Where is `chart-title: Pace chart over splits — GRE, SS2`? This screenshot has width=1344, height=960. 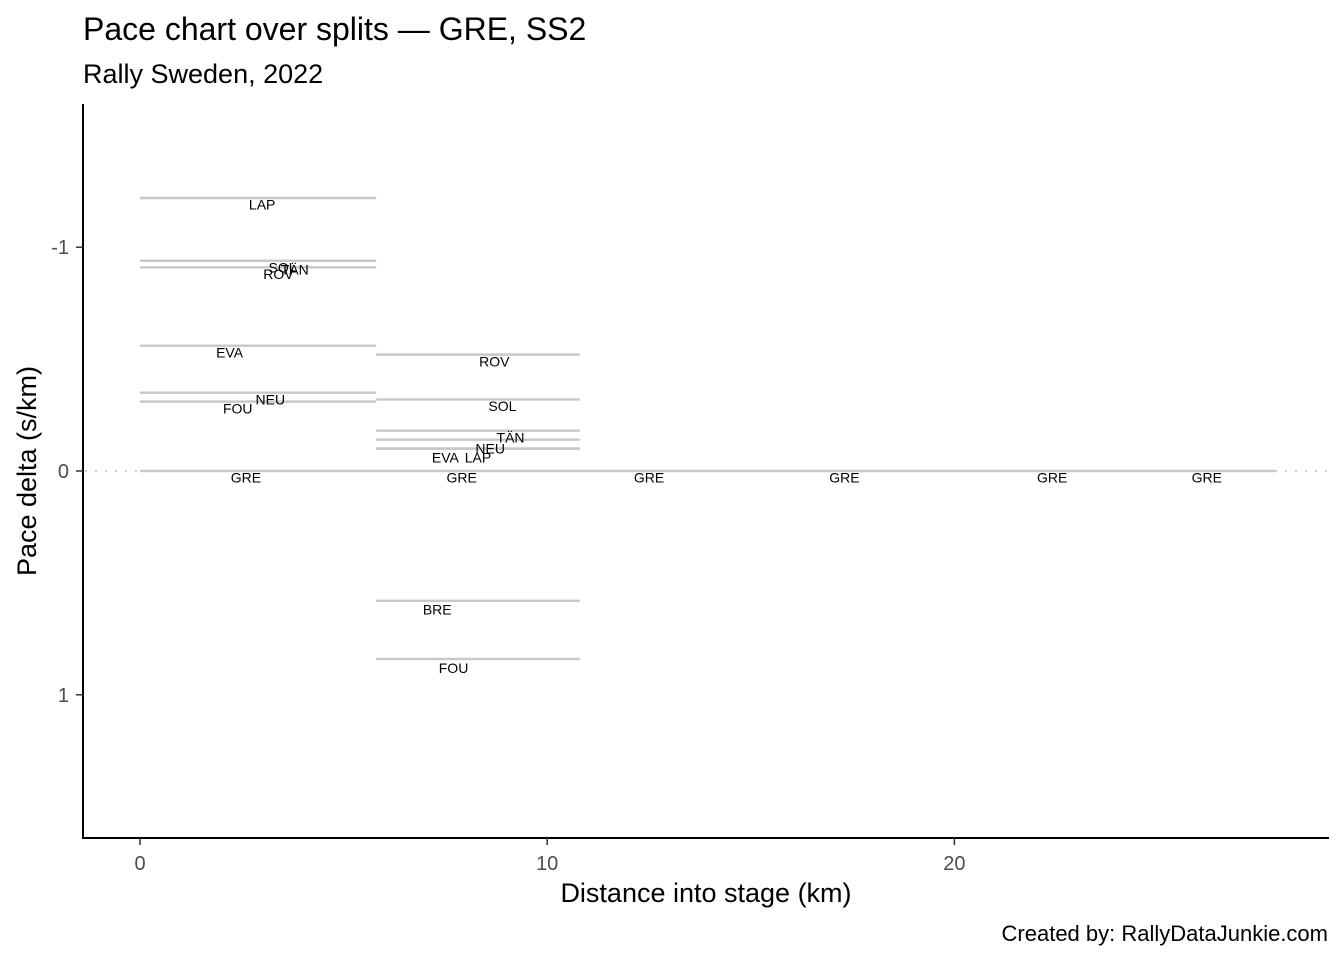 chart-title: Pace chart over splits — GRE, SS2 is located at coordinates (334, 29).